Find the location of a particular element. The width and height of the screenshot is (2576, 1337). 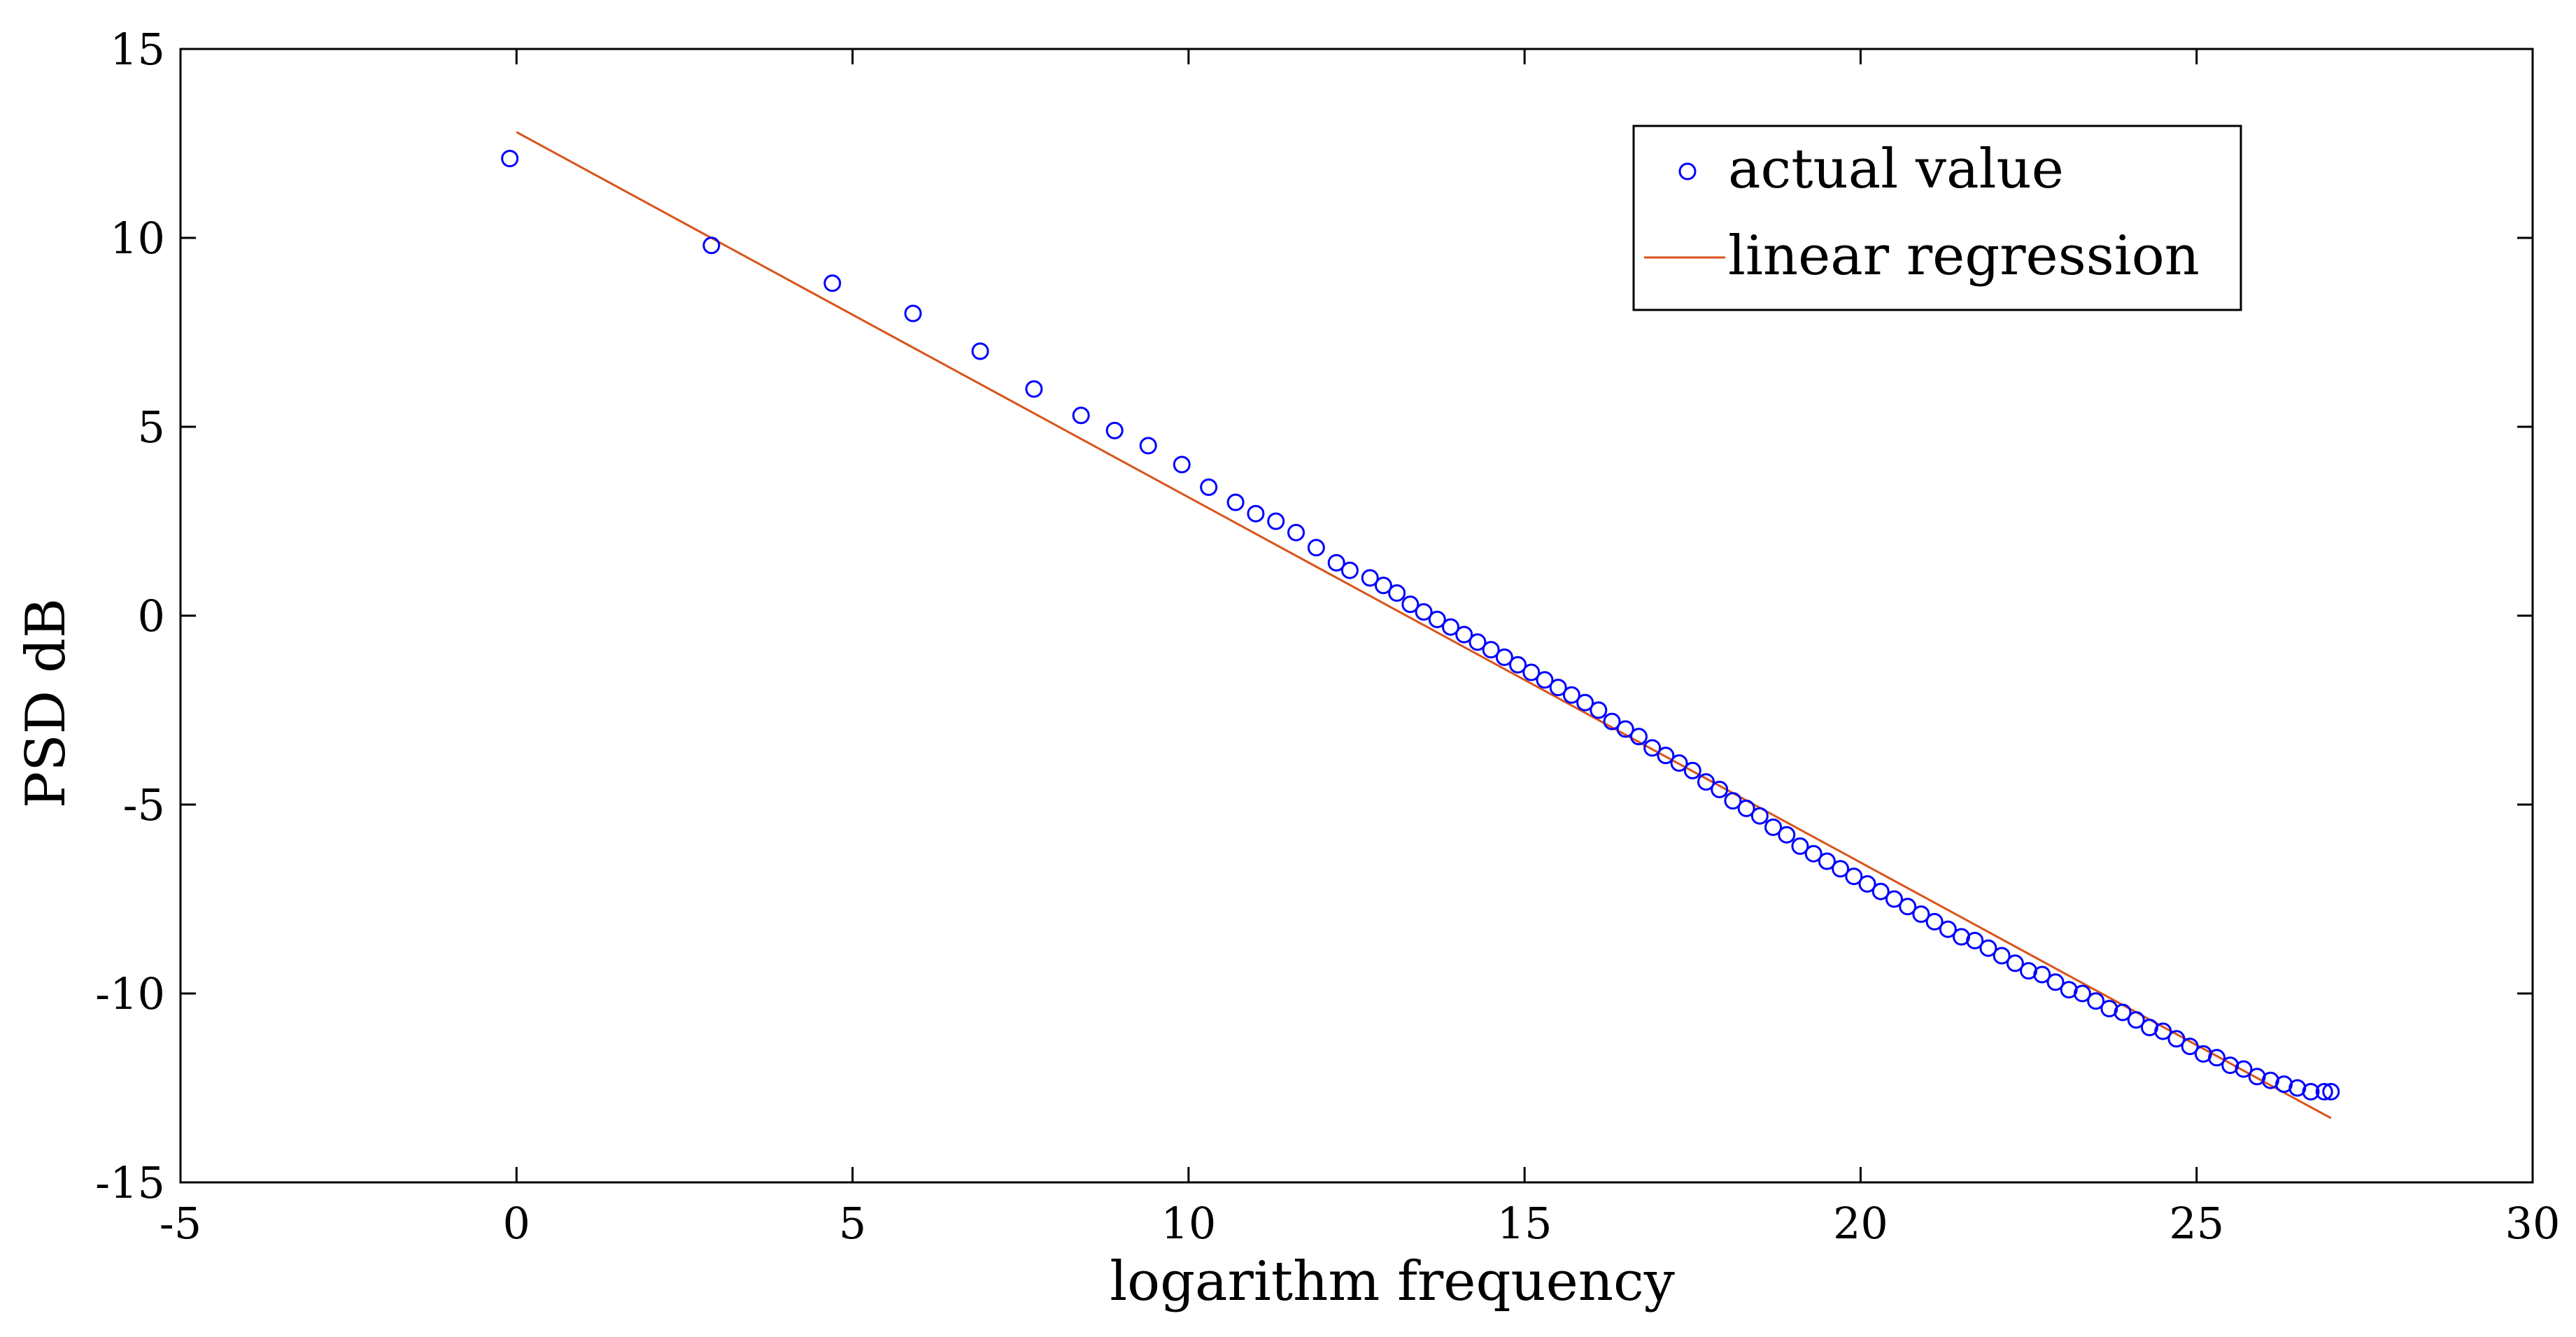

y-axis-label: PSD dB is located at coordinates (46, 703).